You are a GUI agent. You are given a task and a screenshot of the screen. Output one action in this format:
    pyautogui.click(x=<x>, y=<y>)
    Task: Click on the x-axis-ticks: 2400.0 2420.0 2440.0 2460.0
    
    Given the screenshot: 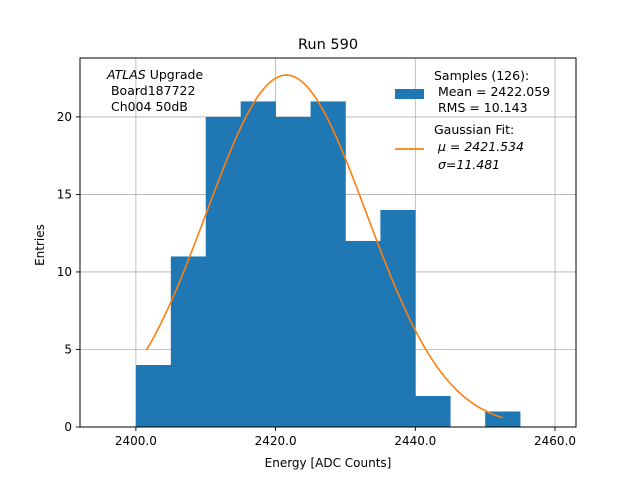 What is the action you would take?
    pyautogui.click(x=345, y=437)
    